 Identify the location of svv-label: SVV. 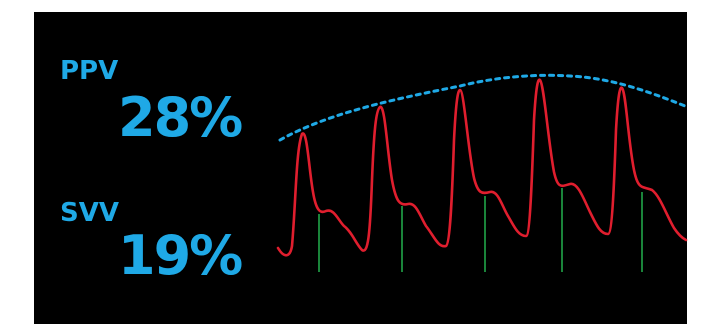
(89, 213).